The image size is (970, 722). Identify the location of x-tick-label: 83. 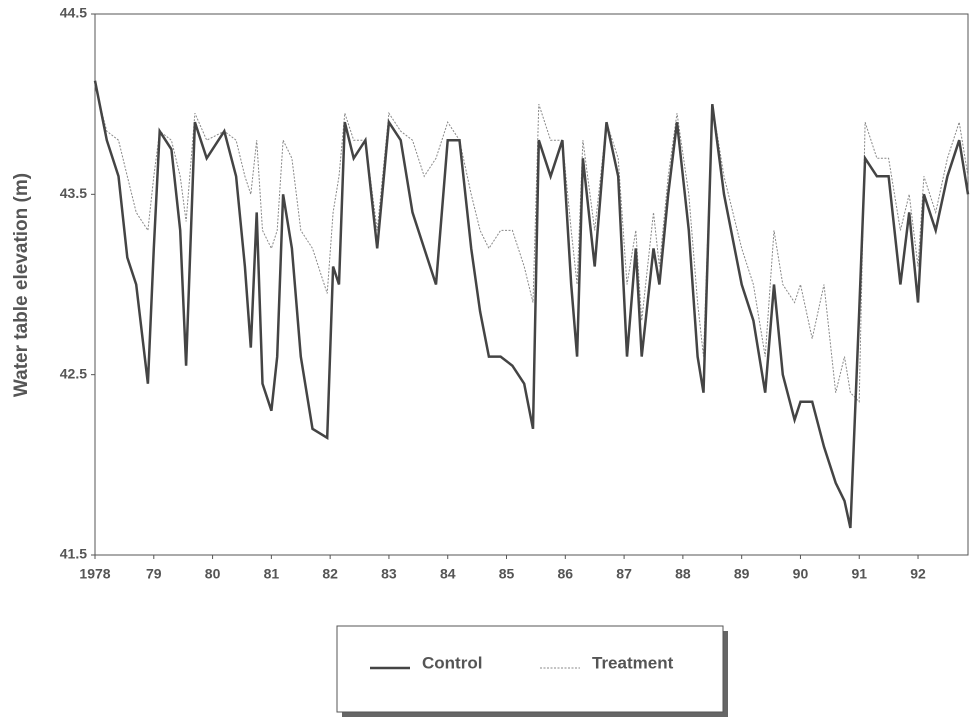
(389, 574).